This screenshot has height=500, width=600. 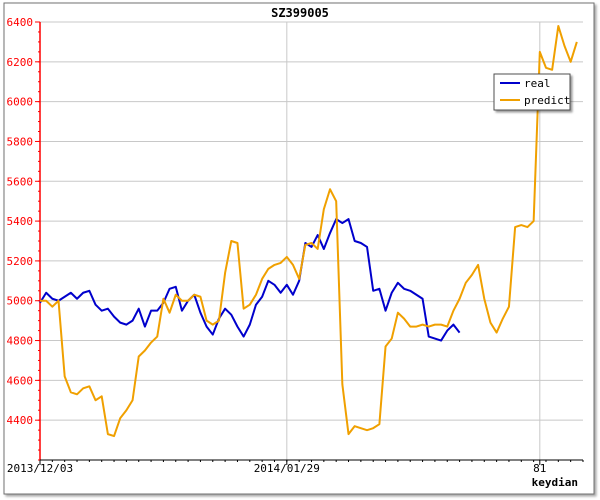 What do you see at coordinates (20, 62) in the screenshot?
I see `y-tick-label: 6200` at bounding box center [20, 62].